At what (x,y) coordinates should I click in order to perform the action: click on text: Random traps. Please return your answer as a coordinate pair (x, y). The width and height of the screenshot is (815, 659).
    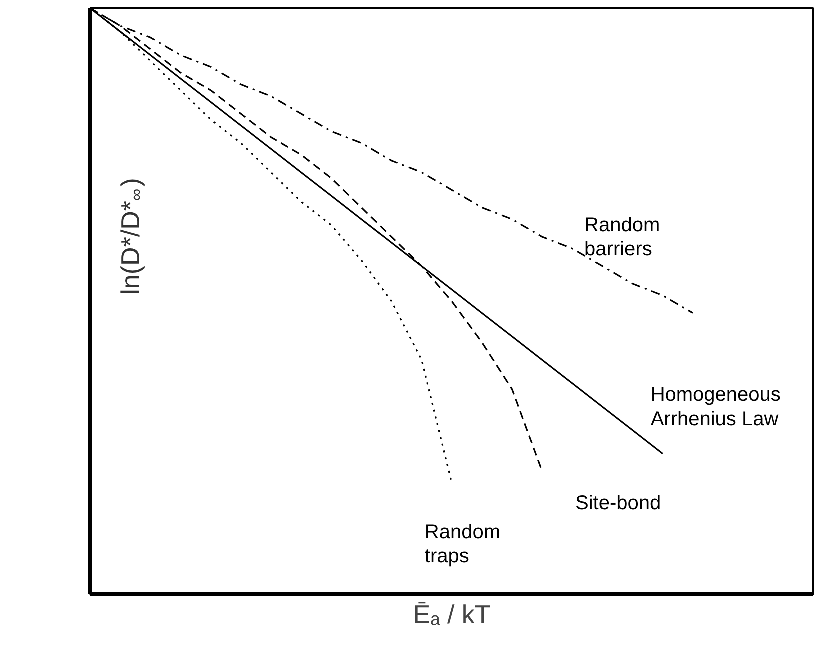
    Looking at the image, I should click on (462, 544).